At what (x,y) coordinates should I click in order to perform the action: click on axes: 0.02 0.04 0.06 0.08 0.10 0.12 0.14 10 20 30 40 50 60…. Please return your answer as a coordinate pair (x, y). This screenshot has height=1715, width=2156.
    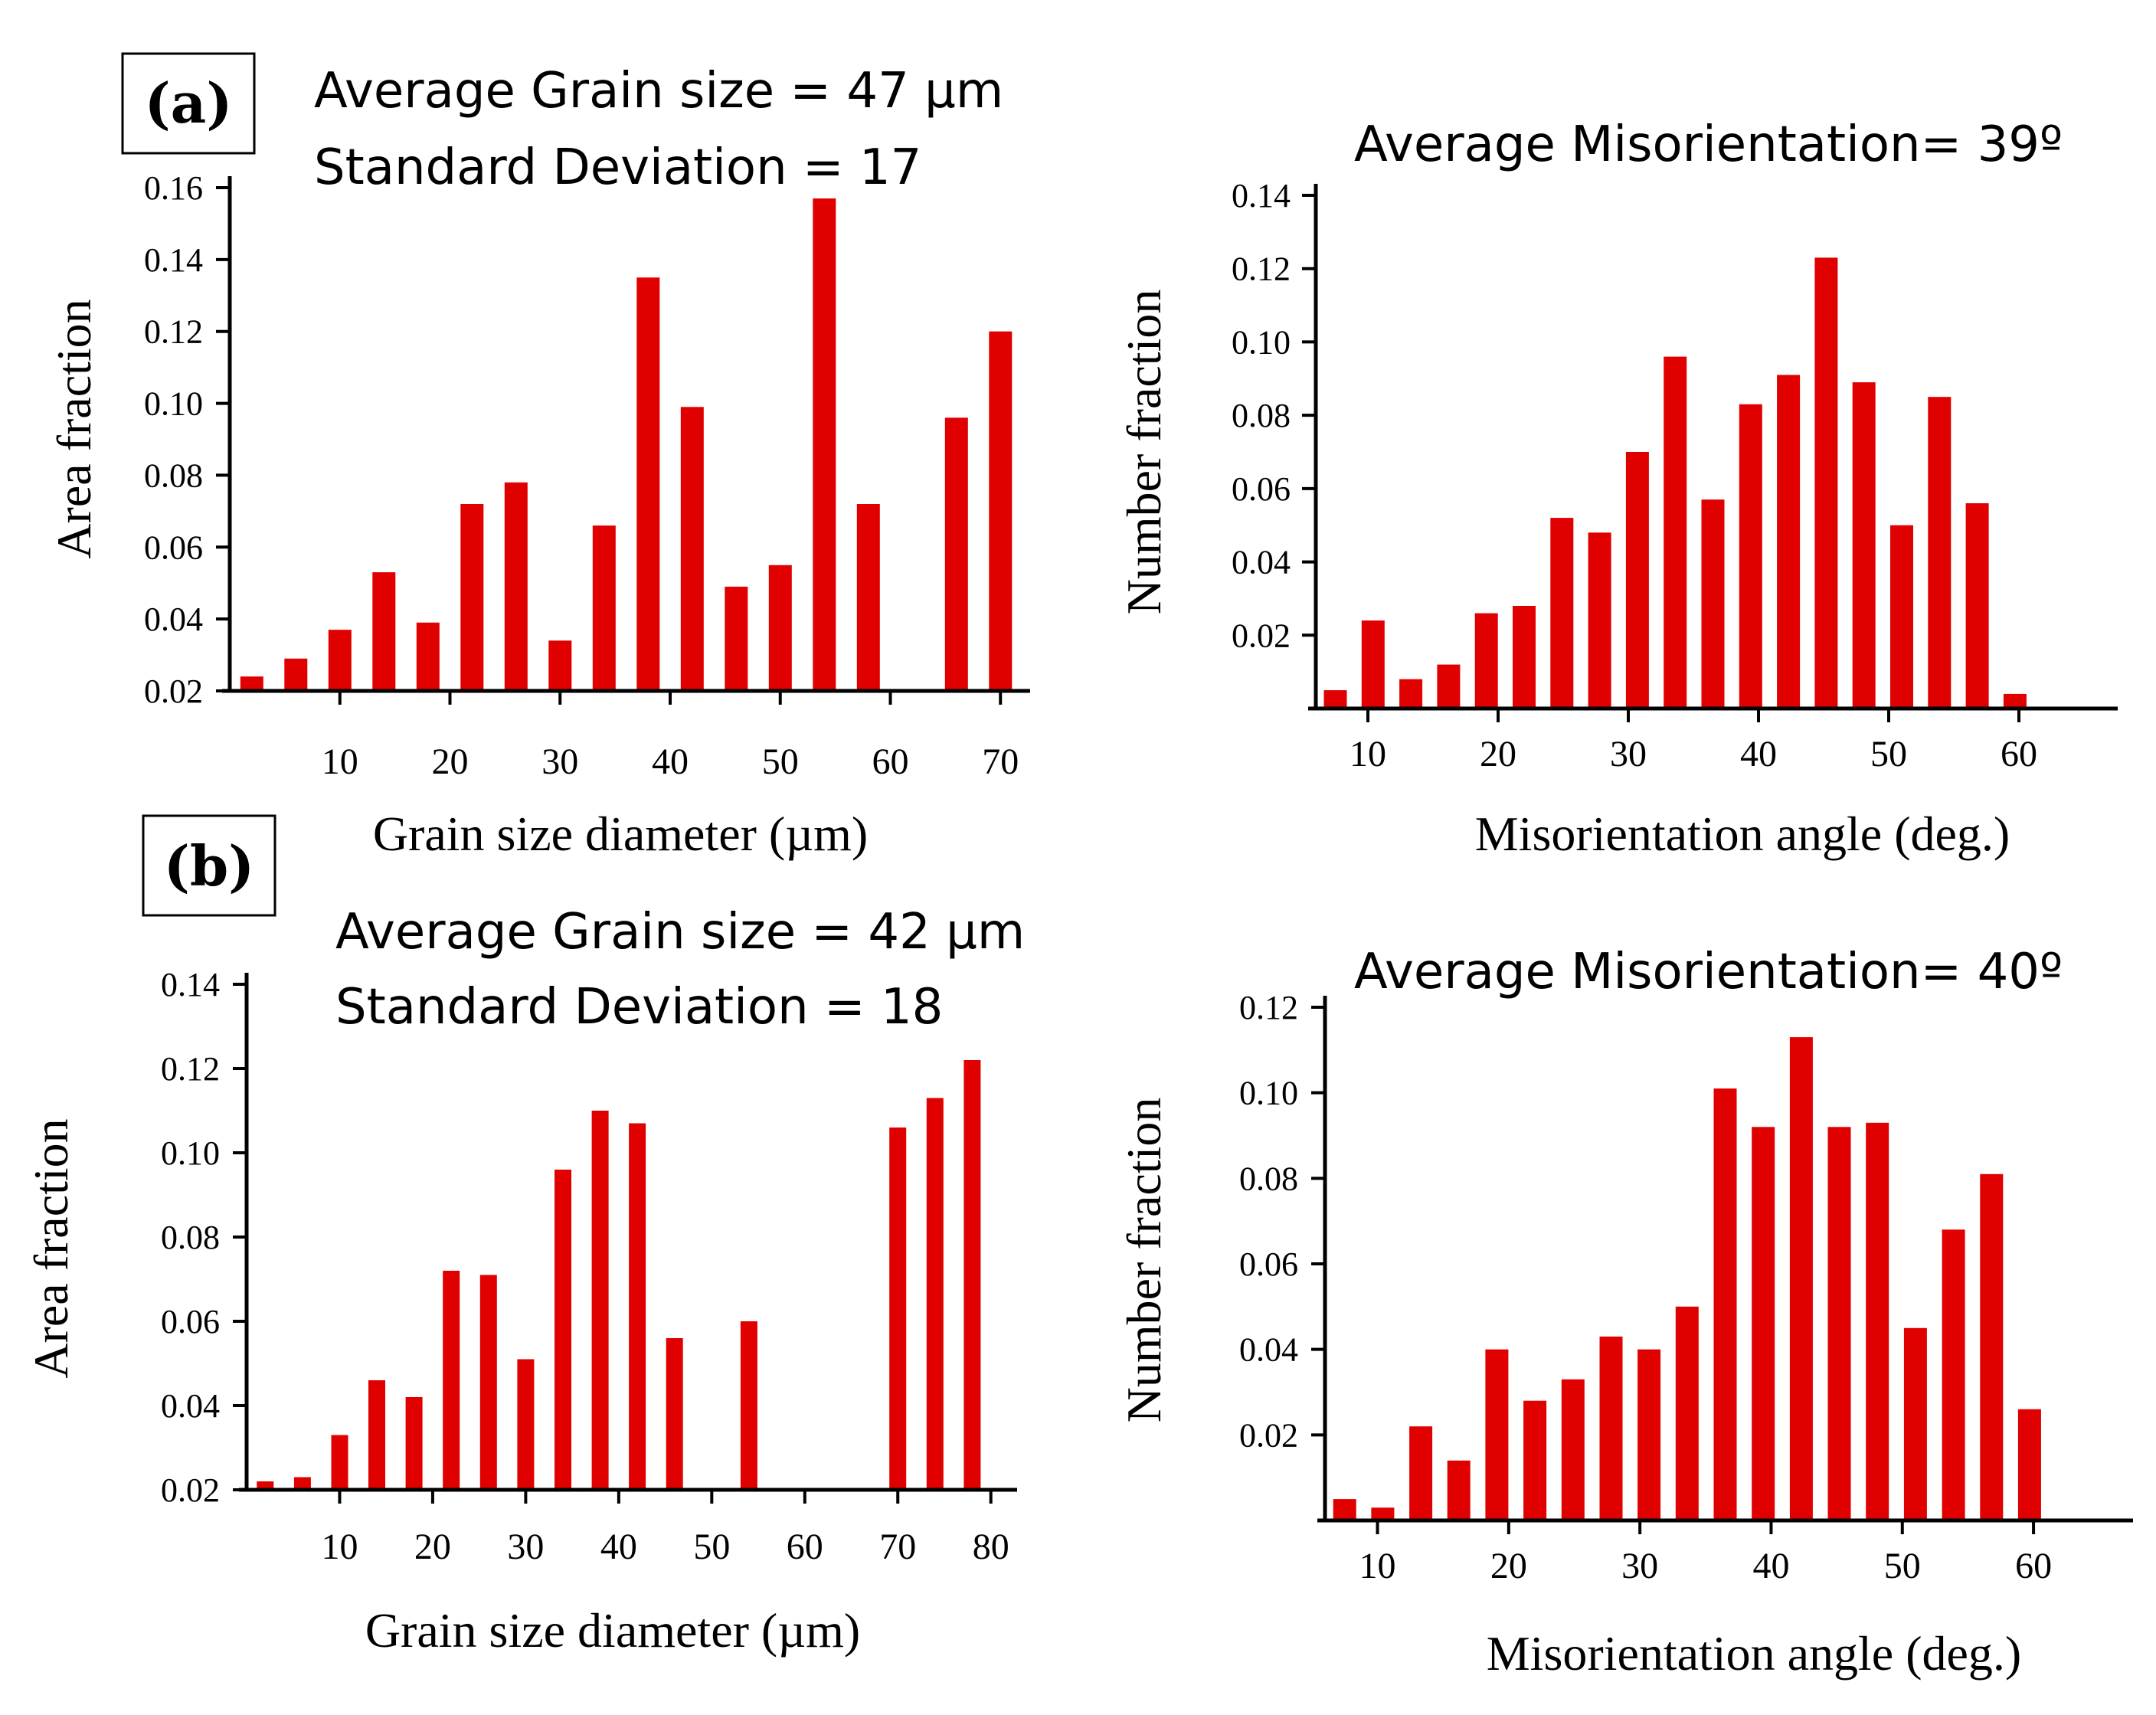
    Looking at the image, I should click on (589, 1266).